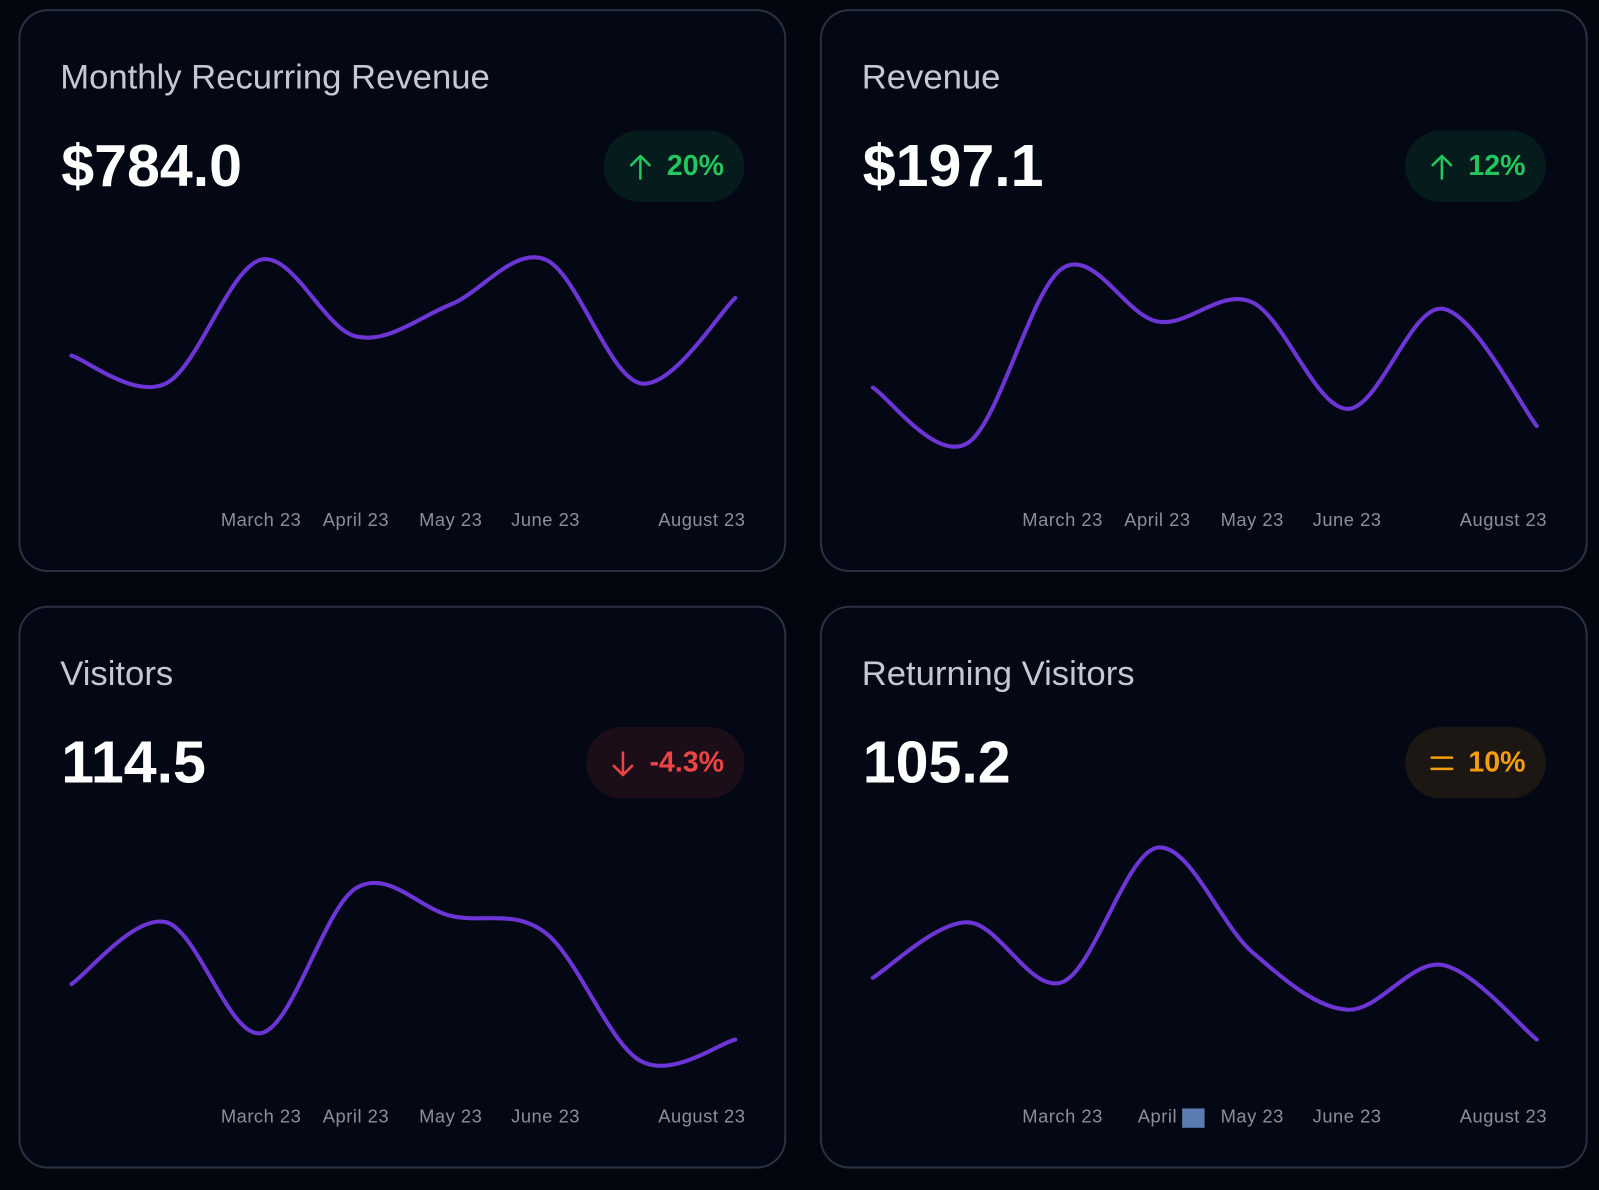 The image size is (1599, 1190). What do you see at coordinates (1157, 1115) in the screenshot?
I see `x-tick-label: April` at bounding box center [1157, 1115].